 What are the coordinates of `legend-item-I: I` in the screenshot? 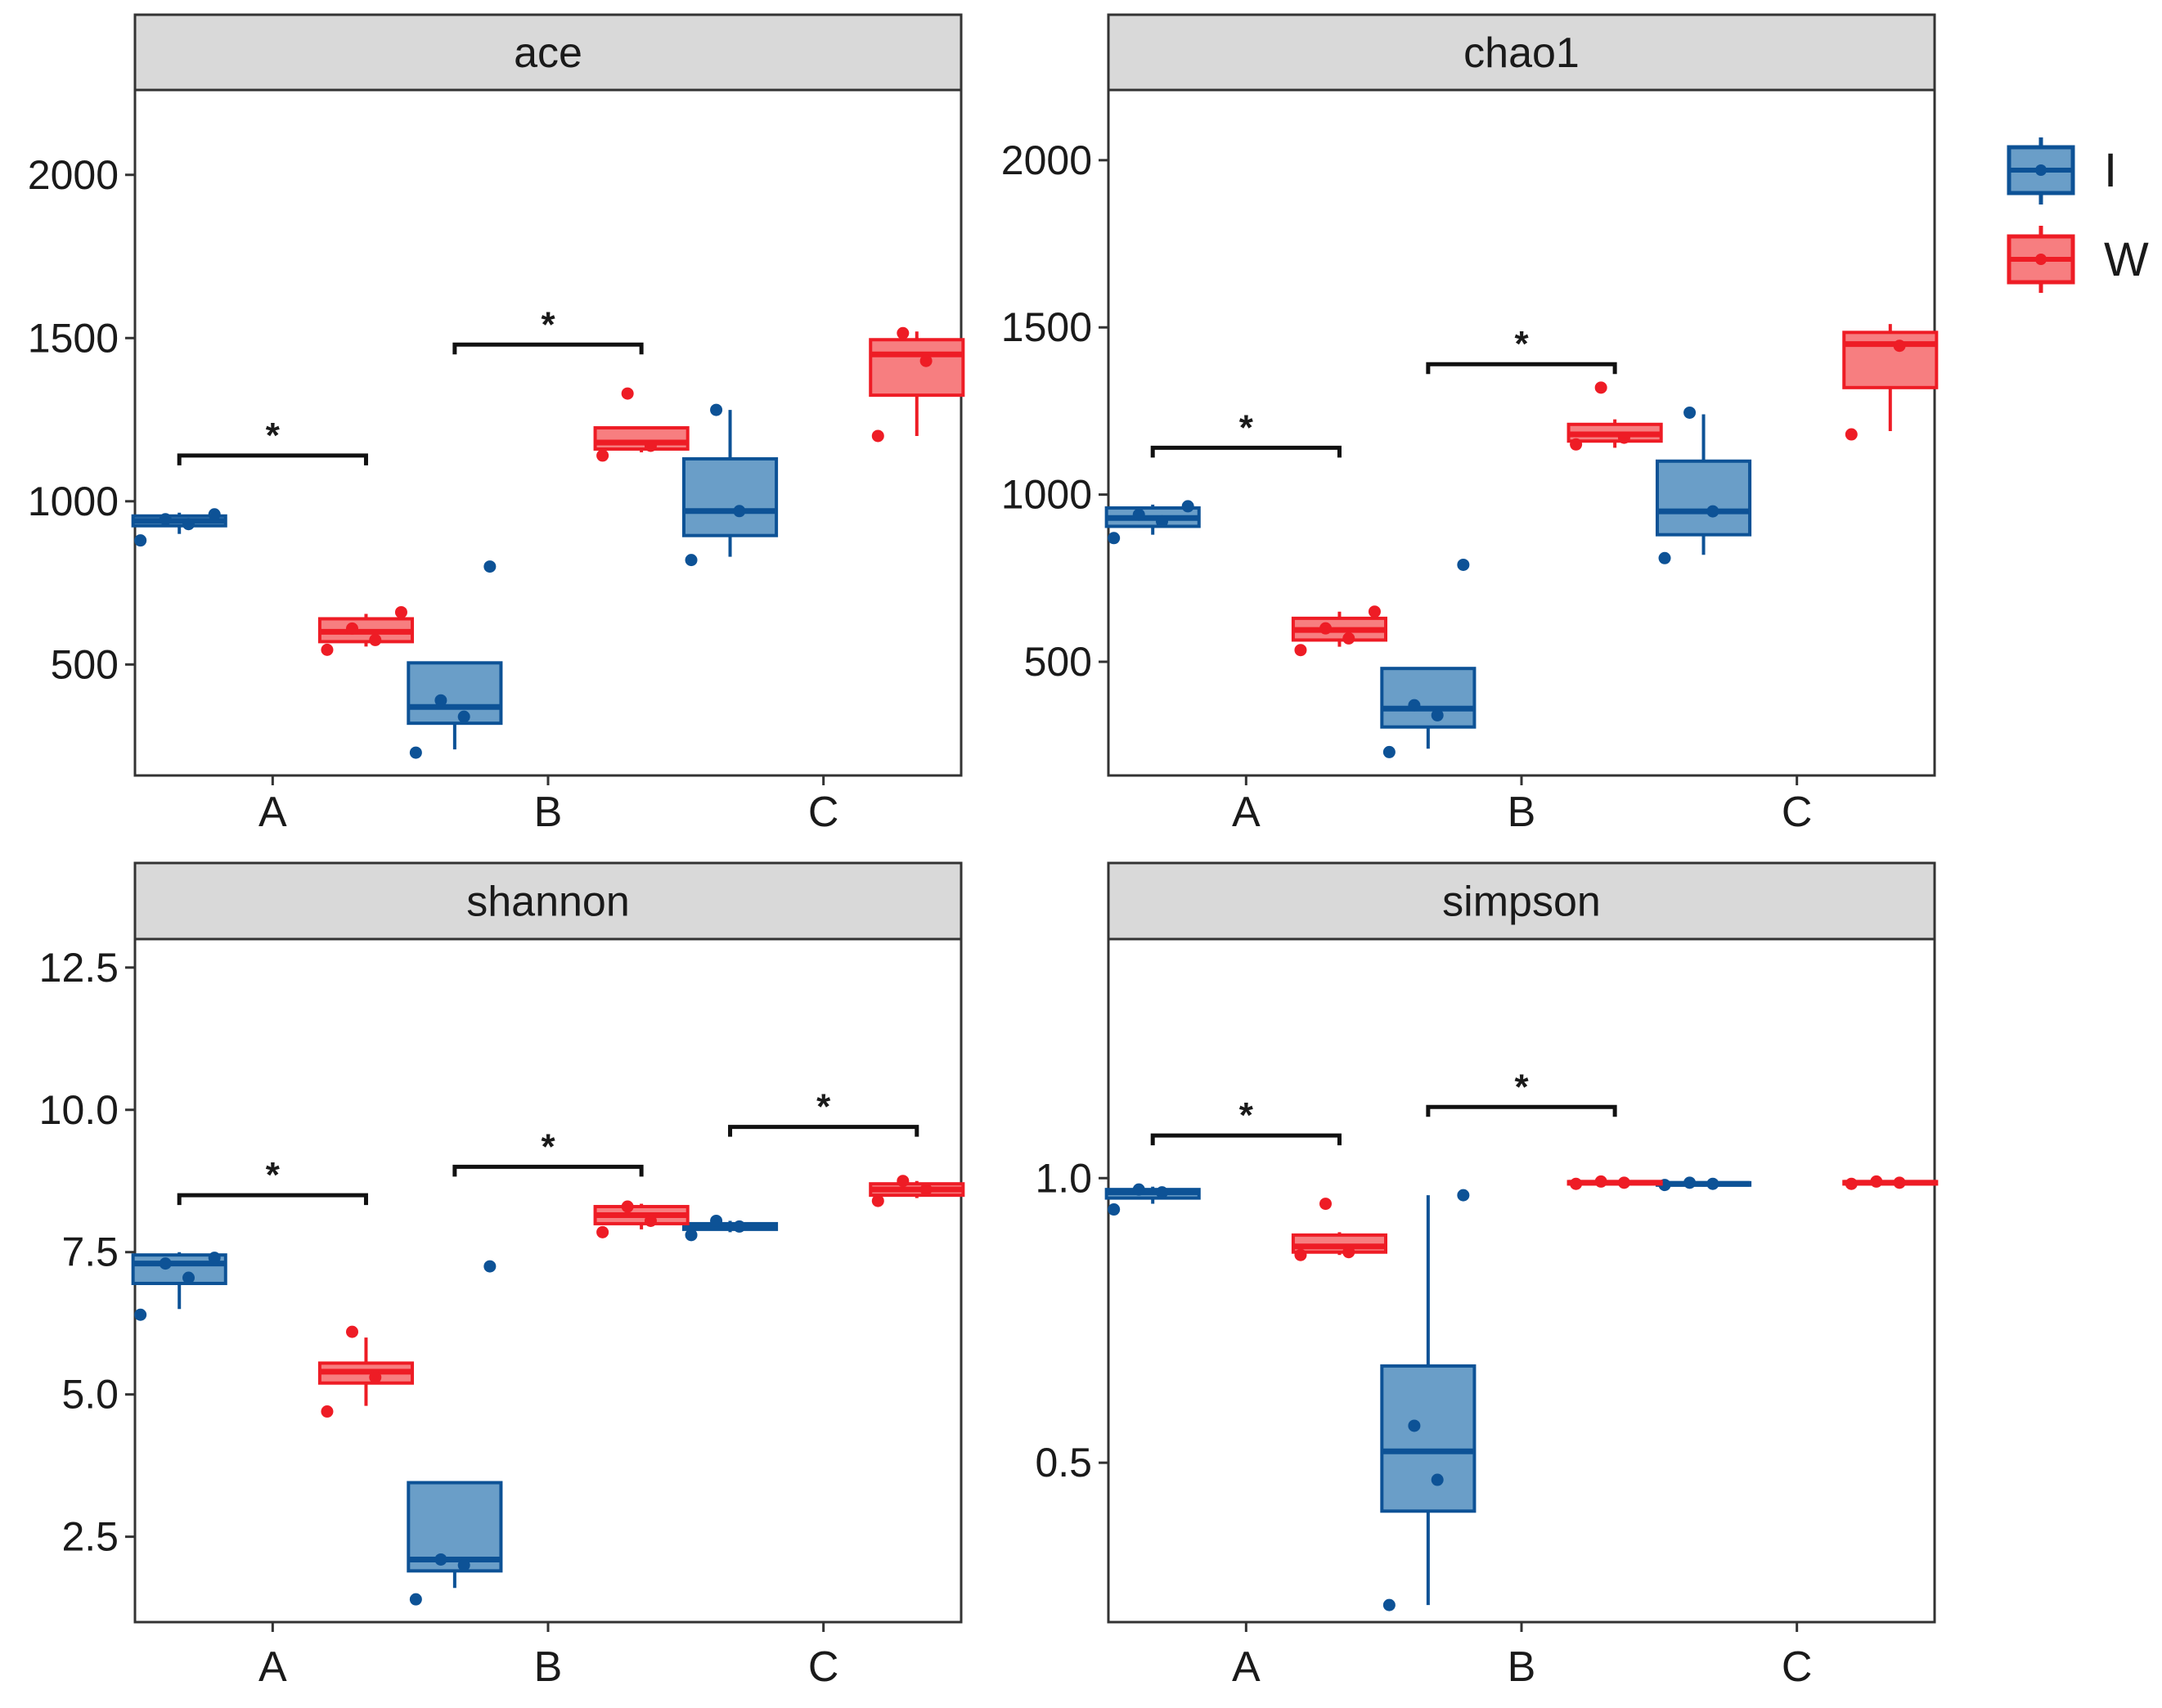 It's located at (2062, 171).